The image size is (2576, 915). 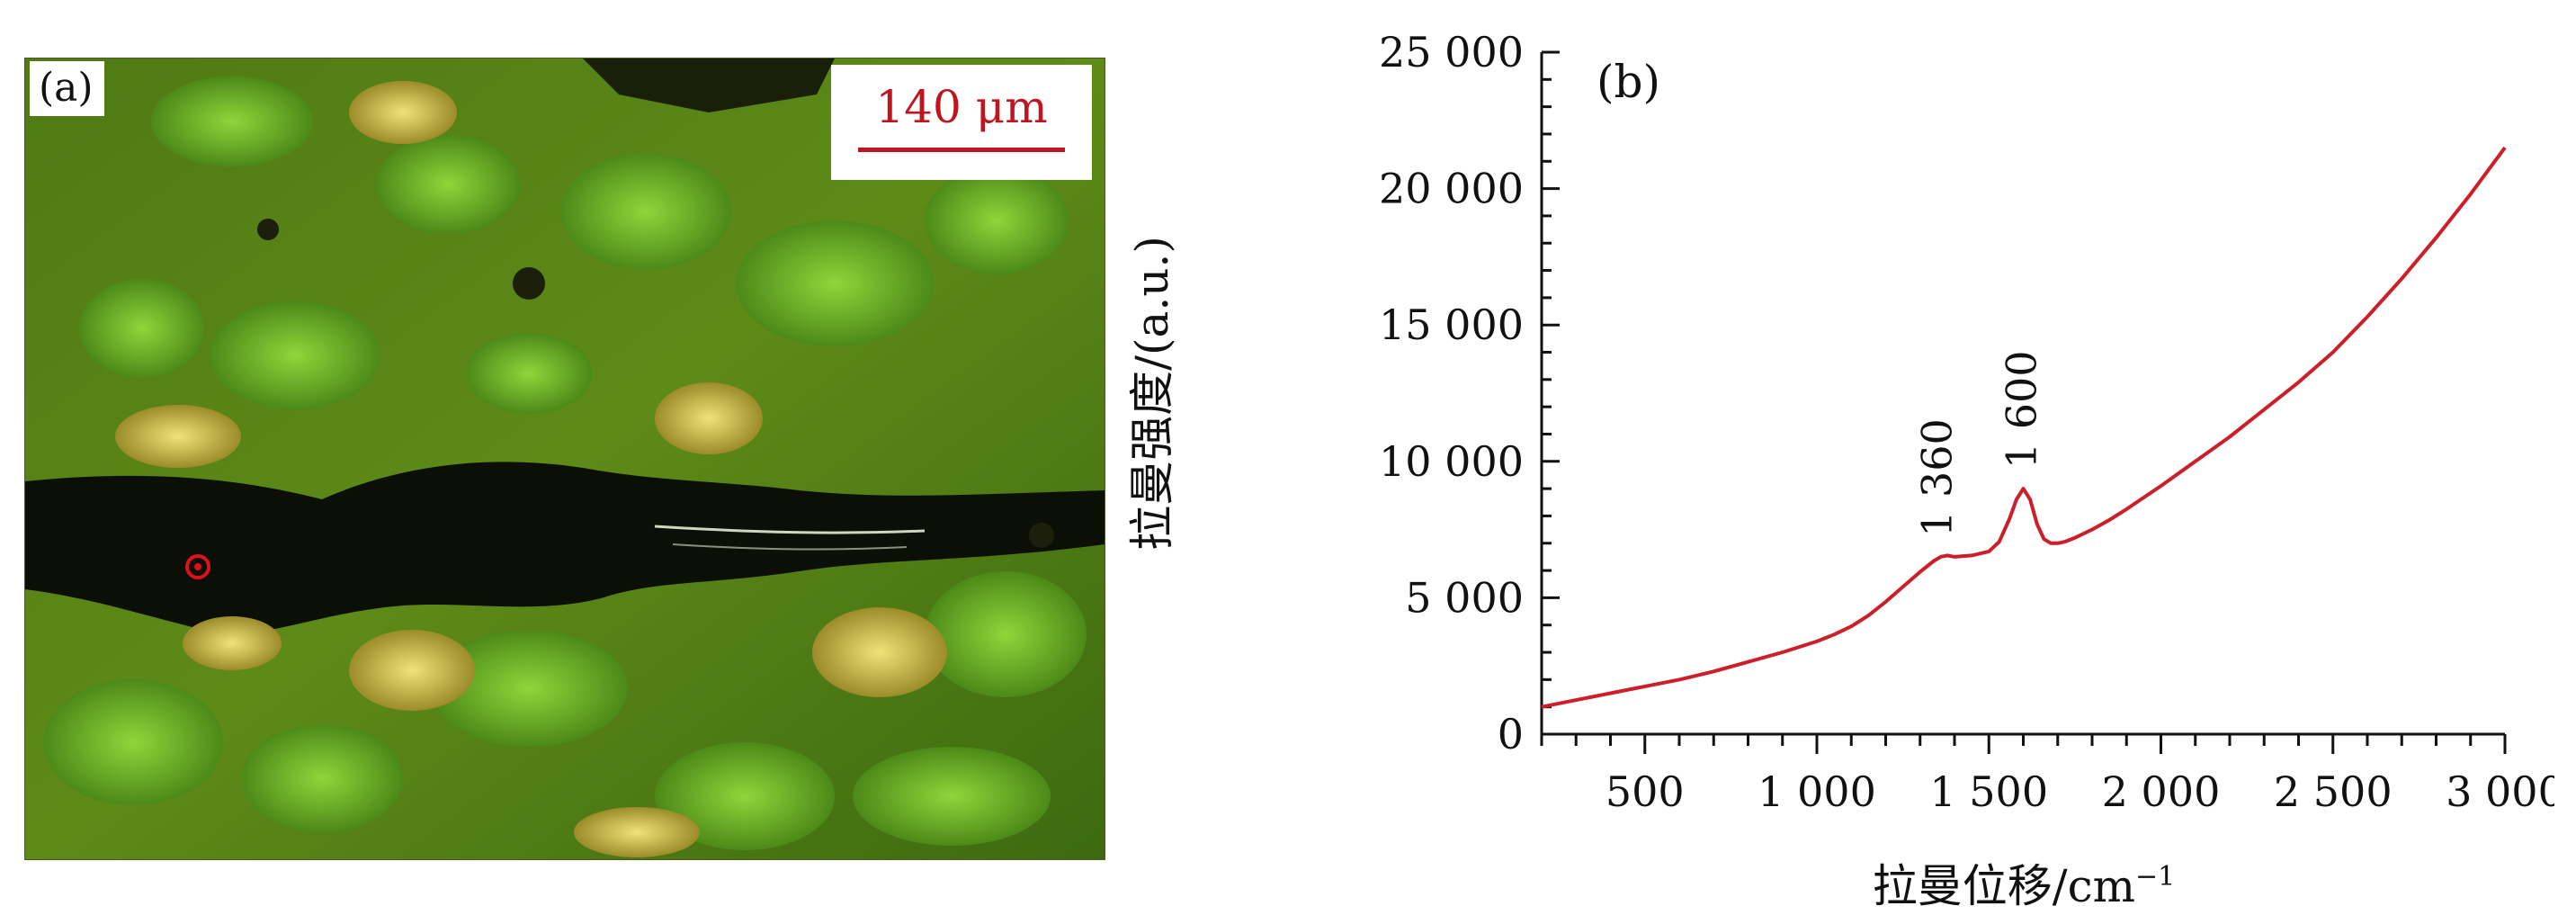 What do you see at coordinates (1152, 393) in the screenshot?
I see `y-axis-title: 拉曼强度/(a.u.)` at bounding box center [1152, 393].